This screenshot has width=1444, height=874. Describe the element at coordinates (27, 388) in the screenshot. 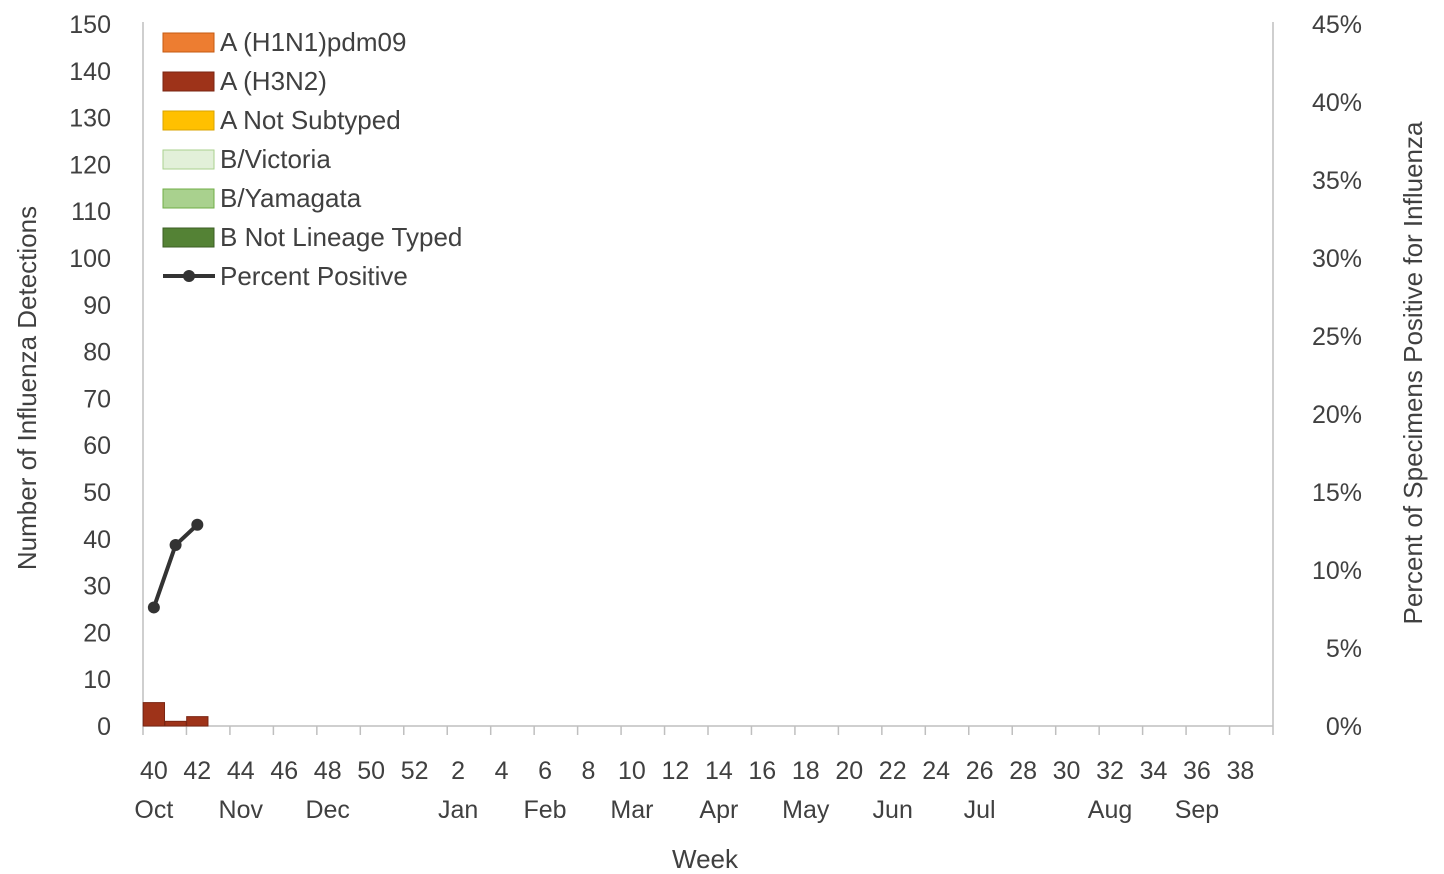

I see `y-axis-title: Number of Influenza Detections` at that location.